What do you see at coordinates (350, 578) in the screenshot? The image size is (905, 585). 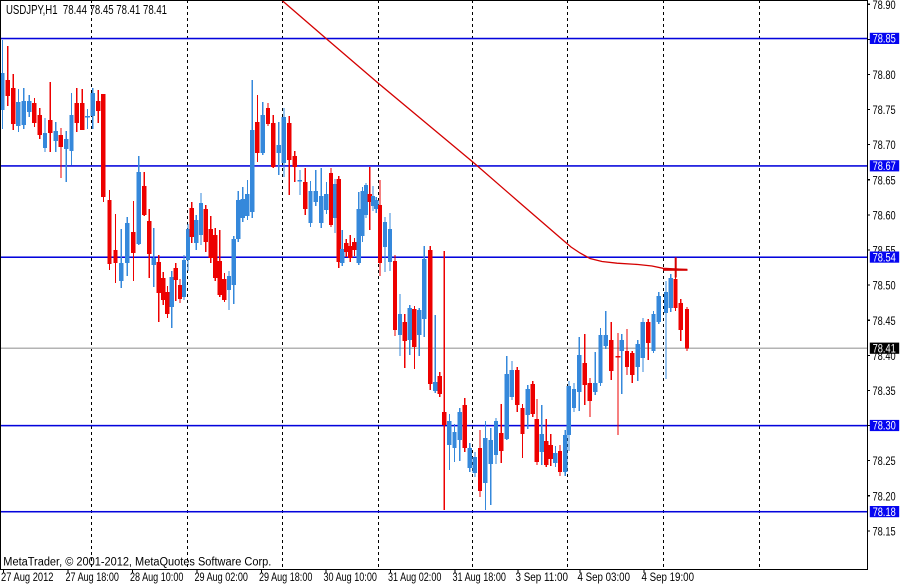 I see `svg-text: 30 Aug 10:00` at bounding box center [350, 578].